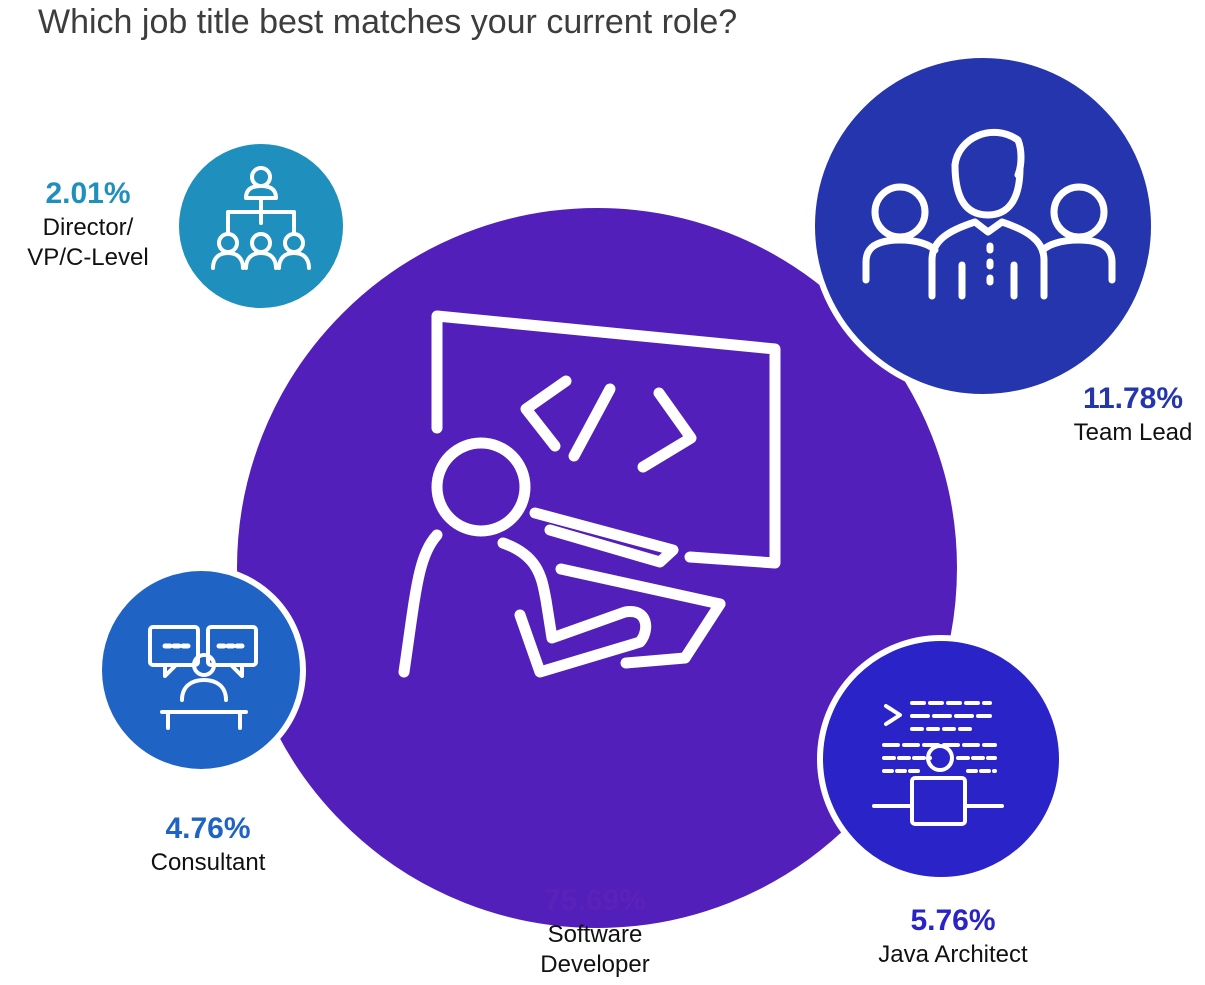  What do you see at coordinates (208, 828) in the screenshot?
I see `value-consultant: 4.76%` at bounding box center [208, 828].